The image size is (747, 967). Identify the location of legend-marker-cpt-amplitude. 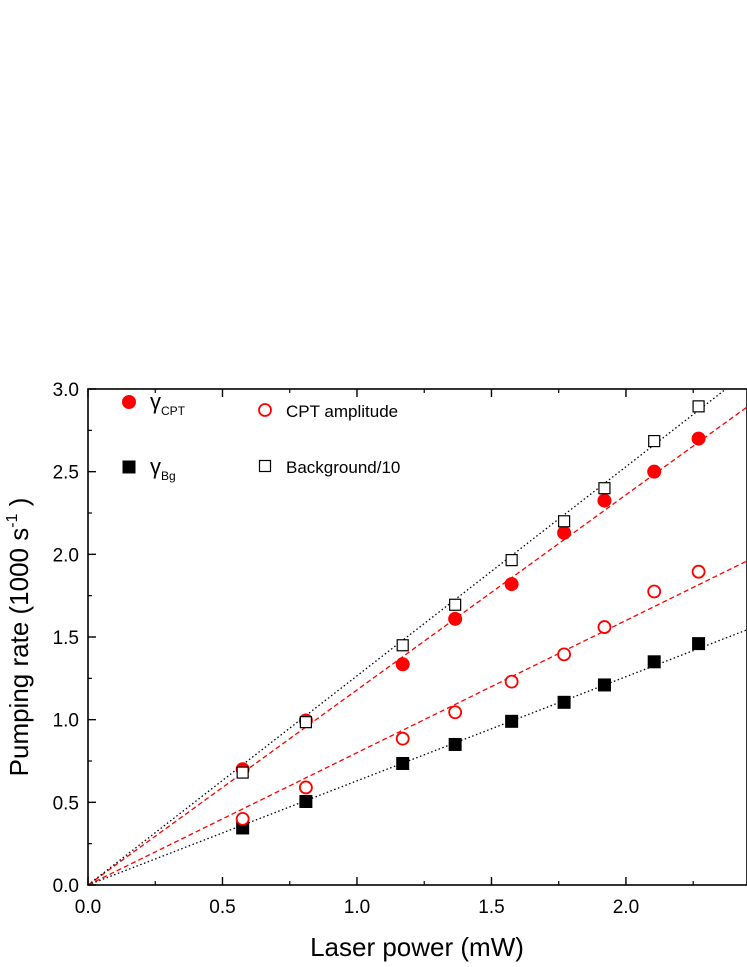
(265, 410).